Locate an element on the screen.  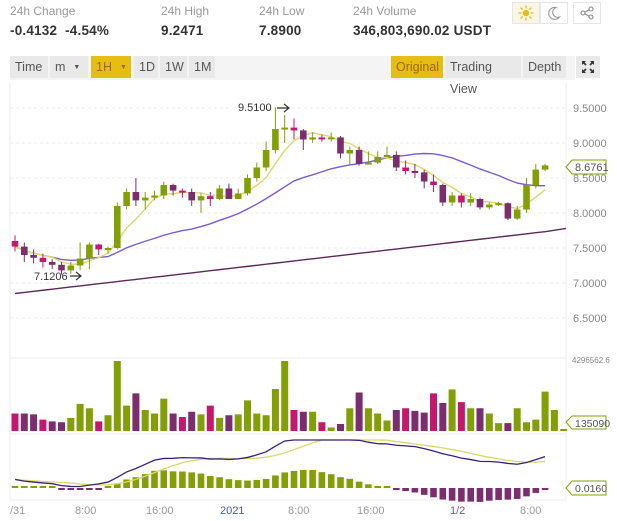
original-label: Original is located at coordinates (418, 67).